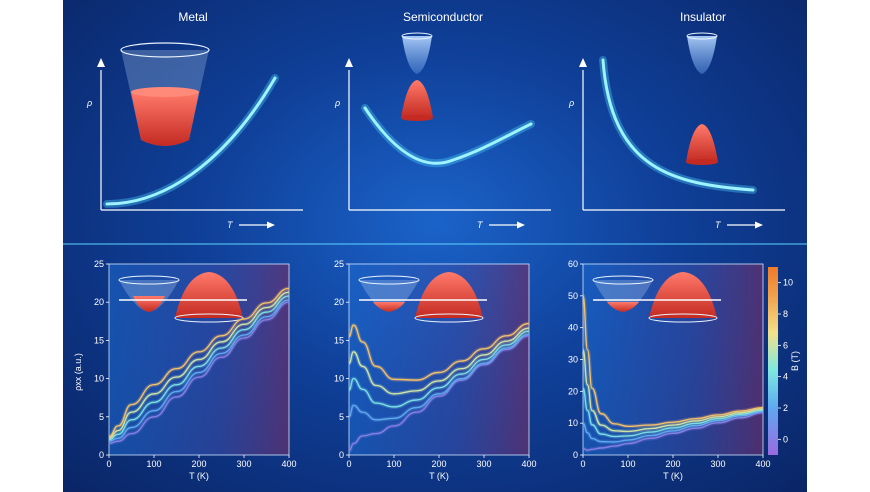 The height and width of the screenshot is (492, 870). Describe the element at coordinates (718, 225) in the screenshot. I see `ins-t-label: T` at that location.